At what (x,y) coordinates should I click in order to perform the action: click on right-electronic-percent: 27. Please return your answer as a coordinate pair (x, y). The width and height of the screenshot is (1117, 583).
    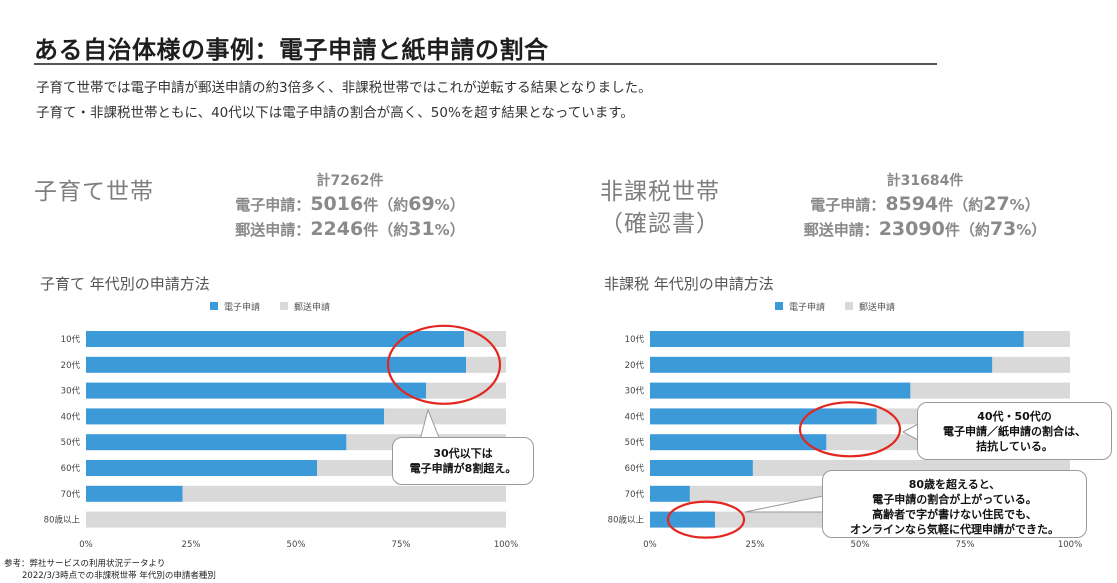
    Looking at the image, I should click on (996, 204).